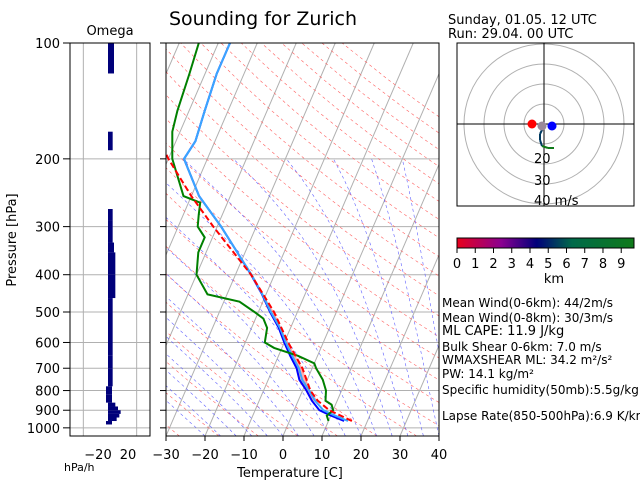 The image size is (640, 480). What do you see at coordinates (128, 455) in the screenshot?
I see `omega-xtick-20: 20` at bounding box center [128, 455].